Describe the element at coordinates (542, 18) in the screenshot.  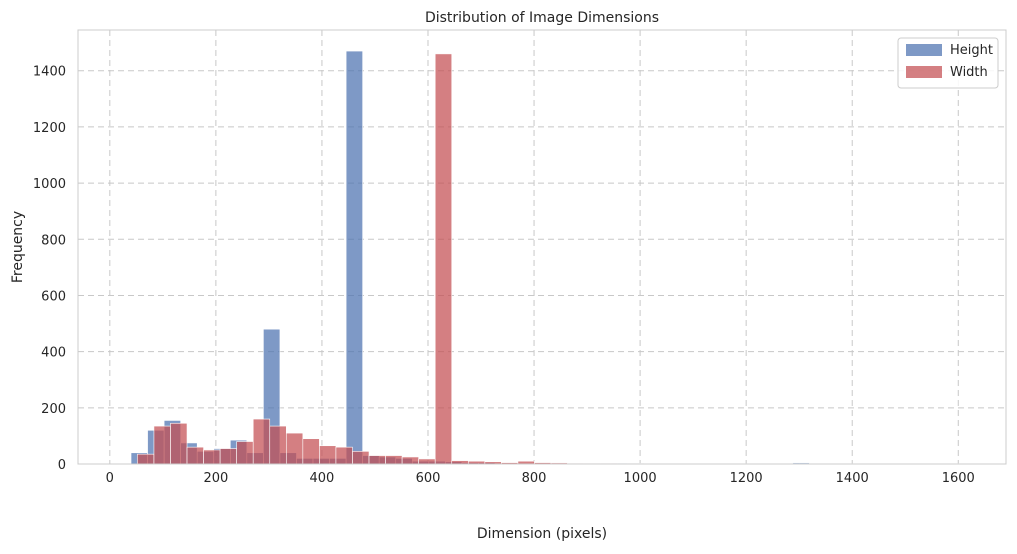
I see `chart-title: Distribution of Image Dimensions` at that location.